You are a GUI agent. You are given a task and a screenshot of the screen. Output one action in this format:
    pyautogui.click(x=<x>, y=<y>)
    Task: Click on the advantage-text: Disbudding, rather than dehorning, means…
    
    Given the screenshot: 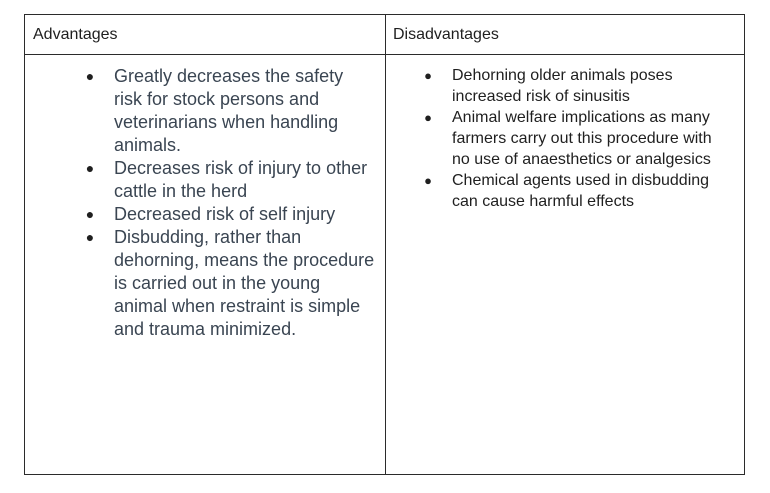 What is the action you would take?
    pyautogui.click(x=244, y=283)
    